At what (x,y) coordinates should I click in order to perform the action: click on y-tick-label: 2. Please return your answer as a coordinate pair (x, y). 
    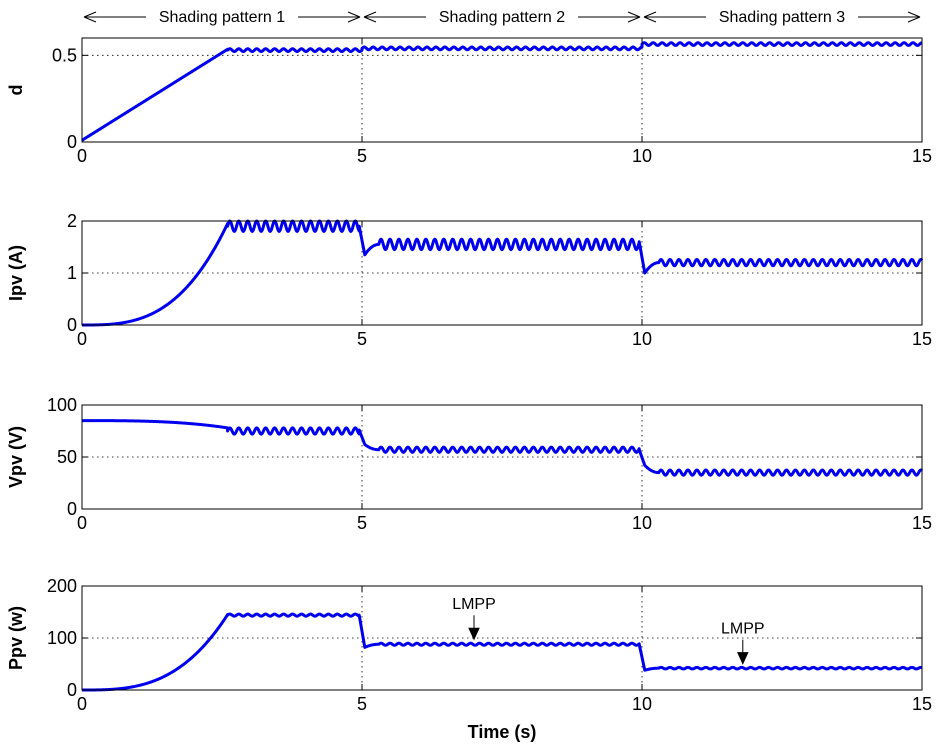
    Looking at the image, I should click on (72, 221).